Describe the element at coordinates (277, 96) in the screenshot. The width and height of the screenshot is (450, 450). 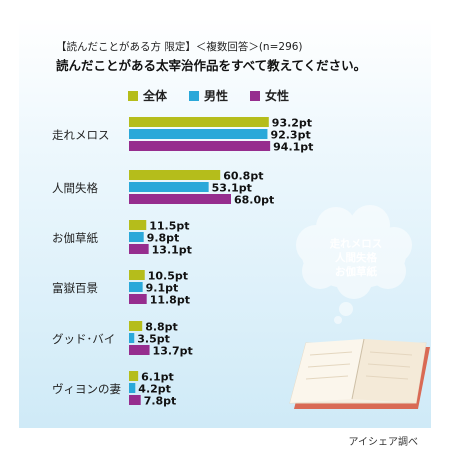
I see `legend-label-female: 女性` at that location.